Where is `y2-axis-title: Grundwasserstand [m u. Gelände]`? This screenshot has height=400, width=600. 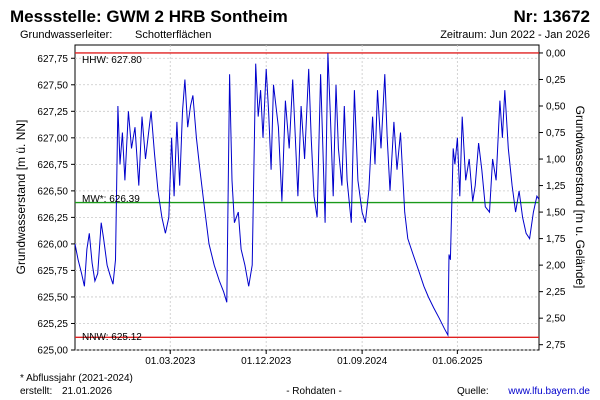 y2-axis-title: Grundwasserstand [m u. Gelände] is located at coordinates (580, 197).